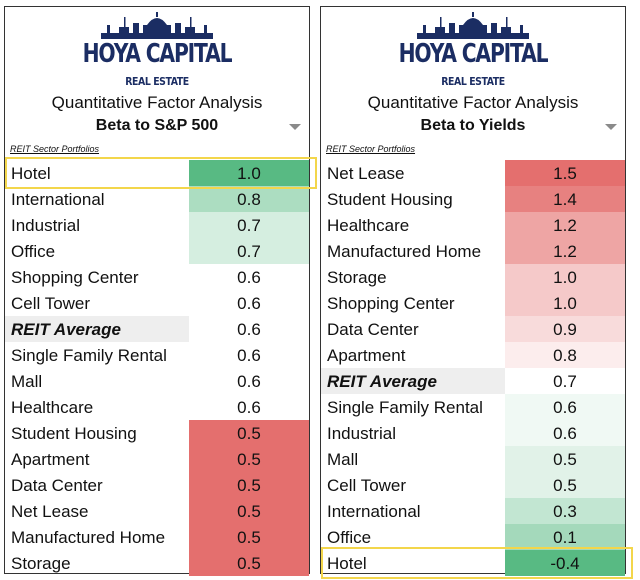  Describe the element at coordinates (157, 173) in the screenshot. I see `table-row: Hotel 1.0` at that location.